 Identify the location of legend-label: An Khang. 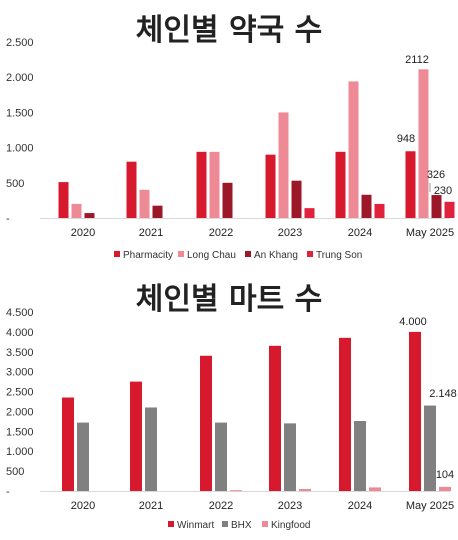
(276, 255).